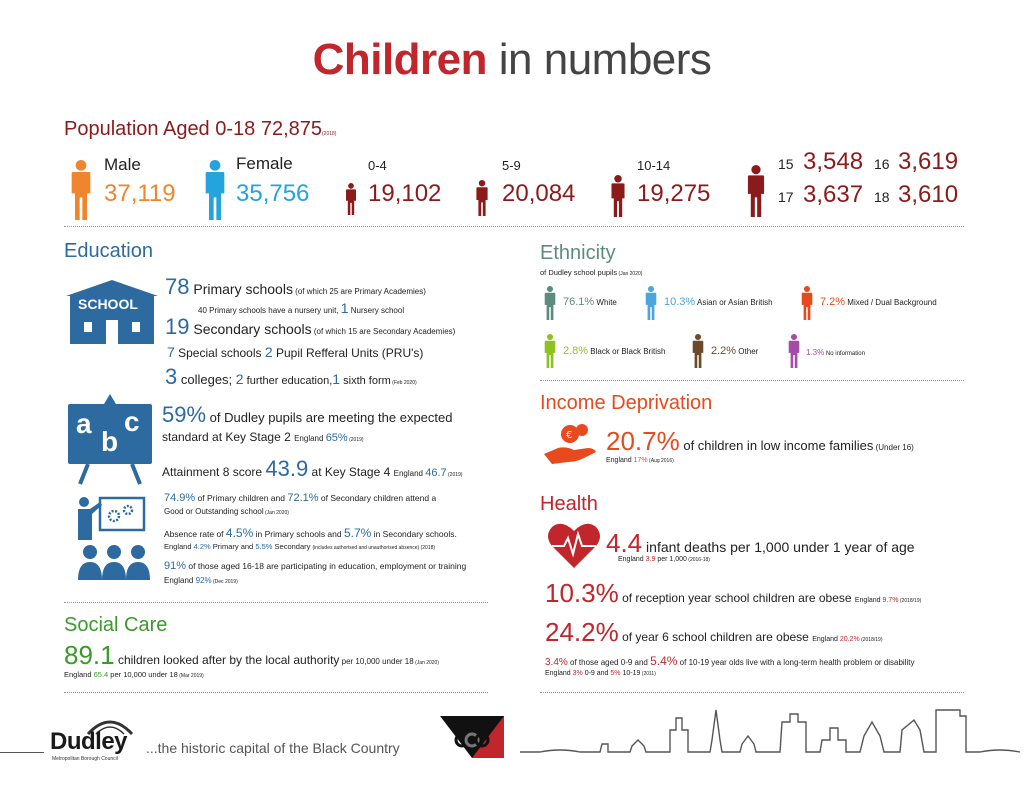  What do you see at coordinates (756, 191) in the screenshot?
I see `age-15-18-icon` at bounding box center [756, 191].